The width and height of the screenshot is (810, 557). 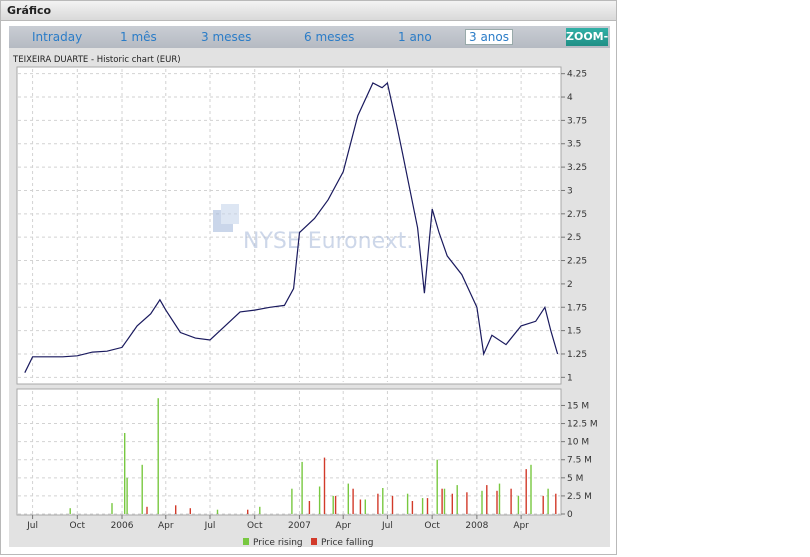 I want to click on price-y-tick-label: 1.25, so click(x=577, y=355).